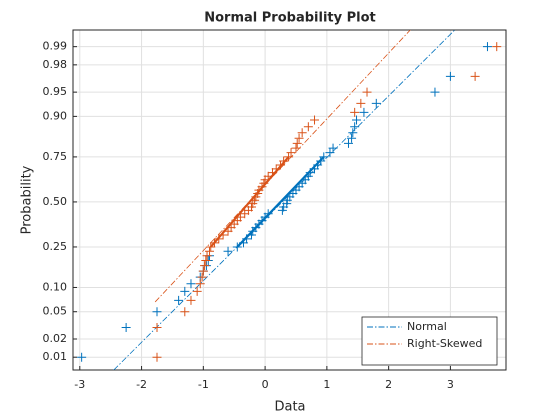 The width and height of the screenshot is (560, 420). Describe the element at coordinates (388, 384) in the screenshot. I see `x-tick-label: 2` at that location.